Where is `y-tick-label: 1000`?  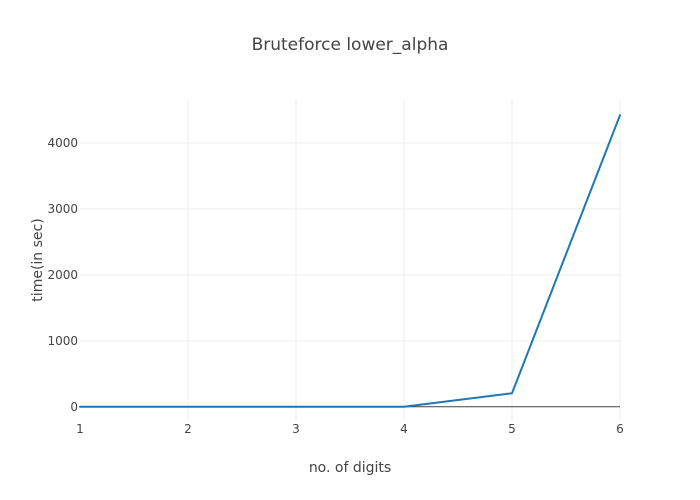 y-tick-label: 1000 is located at coordinates (62, 341).